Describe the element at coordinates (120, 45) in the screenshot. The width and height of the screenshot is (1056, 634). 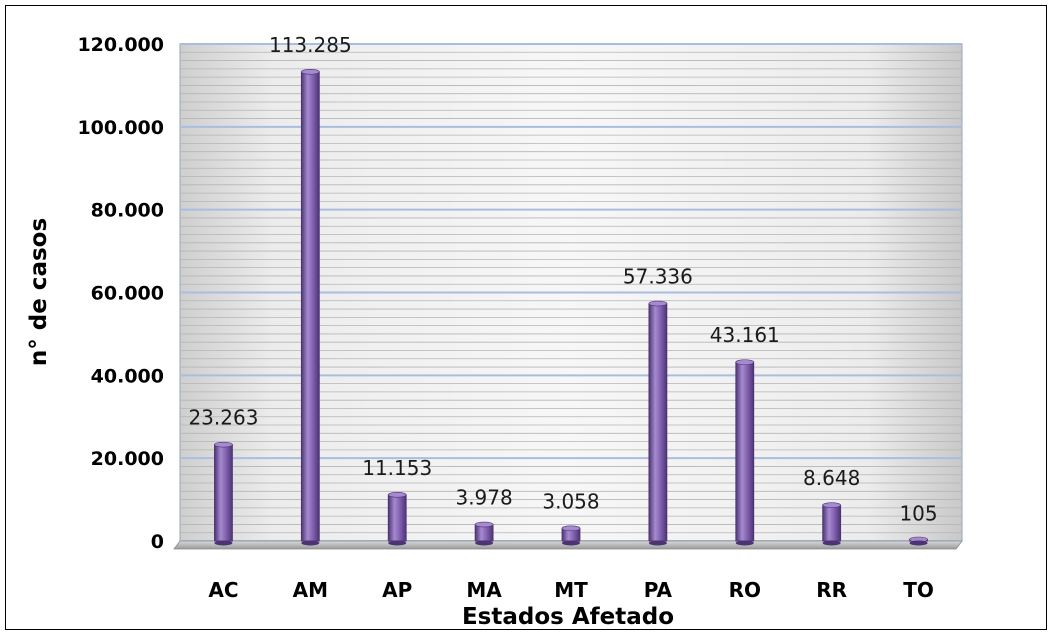
I see `y-tick-label: 120.000` at that location.